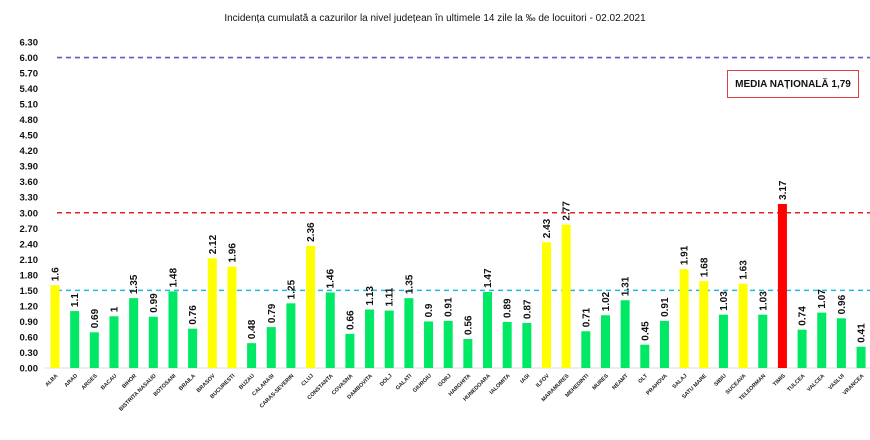  I want to click on bar-value-label: 0.69, so click(95, 318).